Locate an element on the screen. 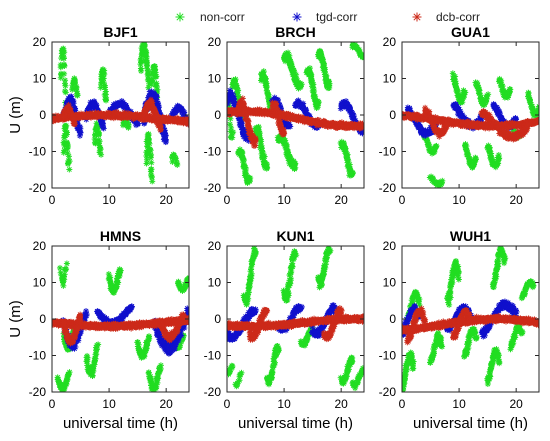 Image resolution: width=550 pixels, height=441 pixels. legend-label-non-corr: non-corr is located at coordinates (222, 17).